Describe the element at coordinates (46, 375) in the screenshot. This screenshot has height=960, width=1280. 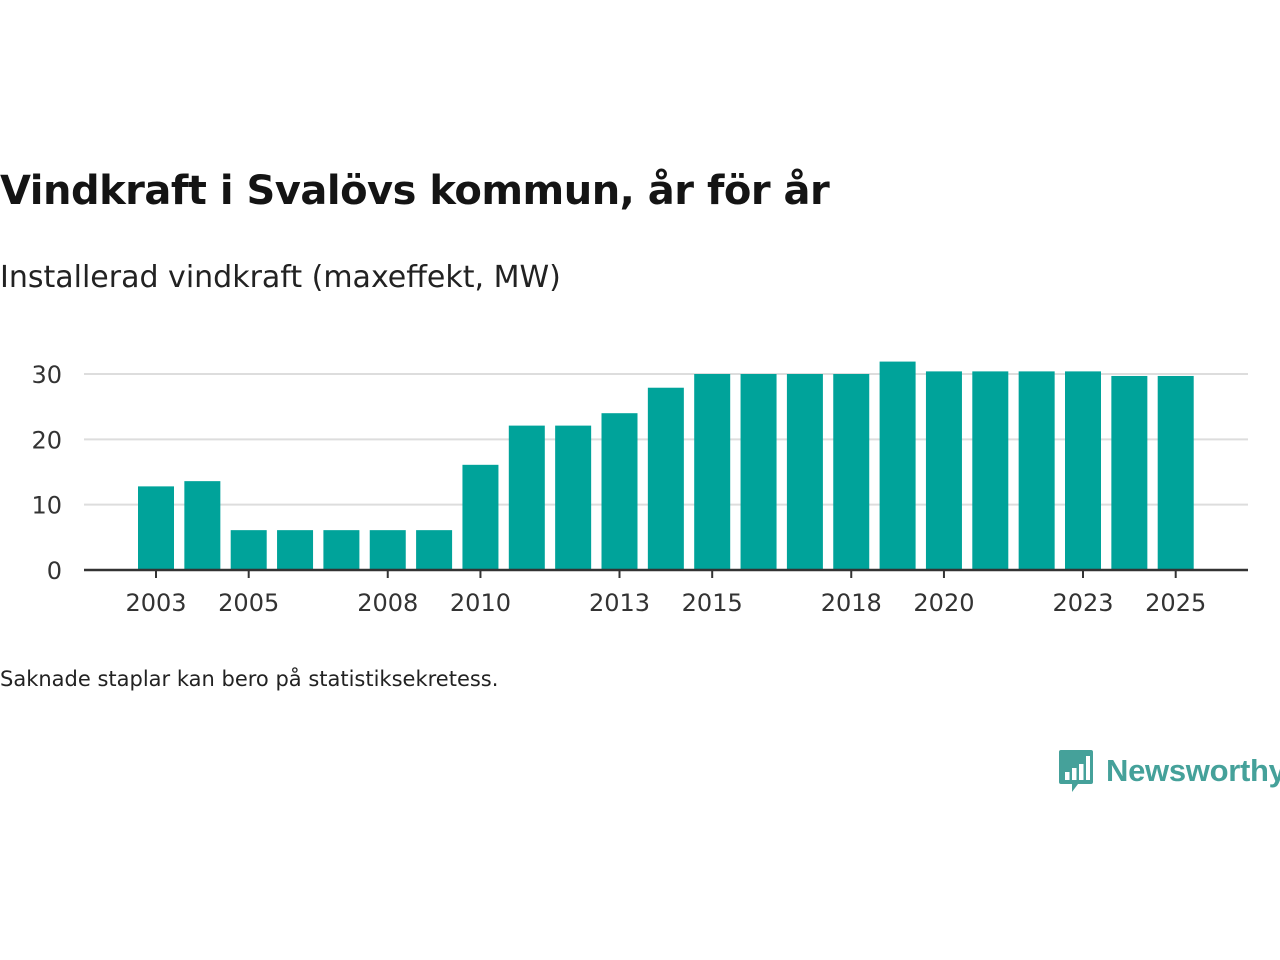
I see `y-tick-label: 30` at that location.